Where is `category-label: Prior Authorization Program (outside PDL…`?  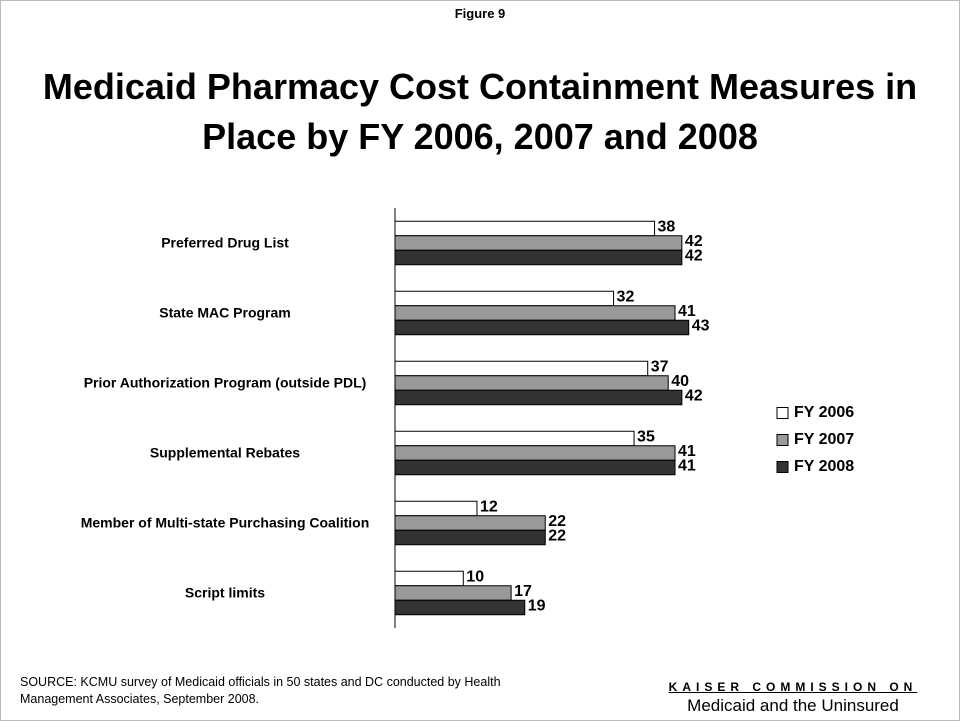 category-label: Prior Authorization Program (outside PDL… is located at coordinates (225, 382).